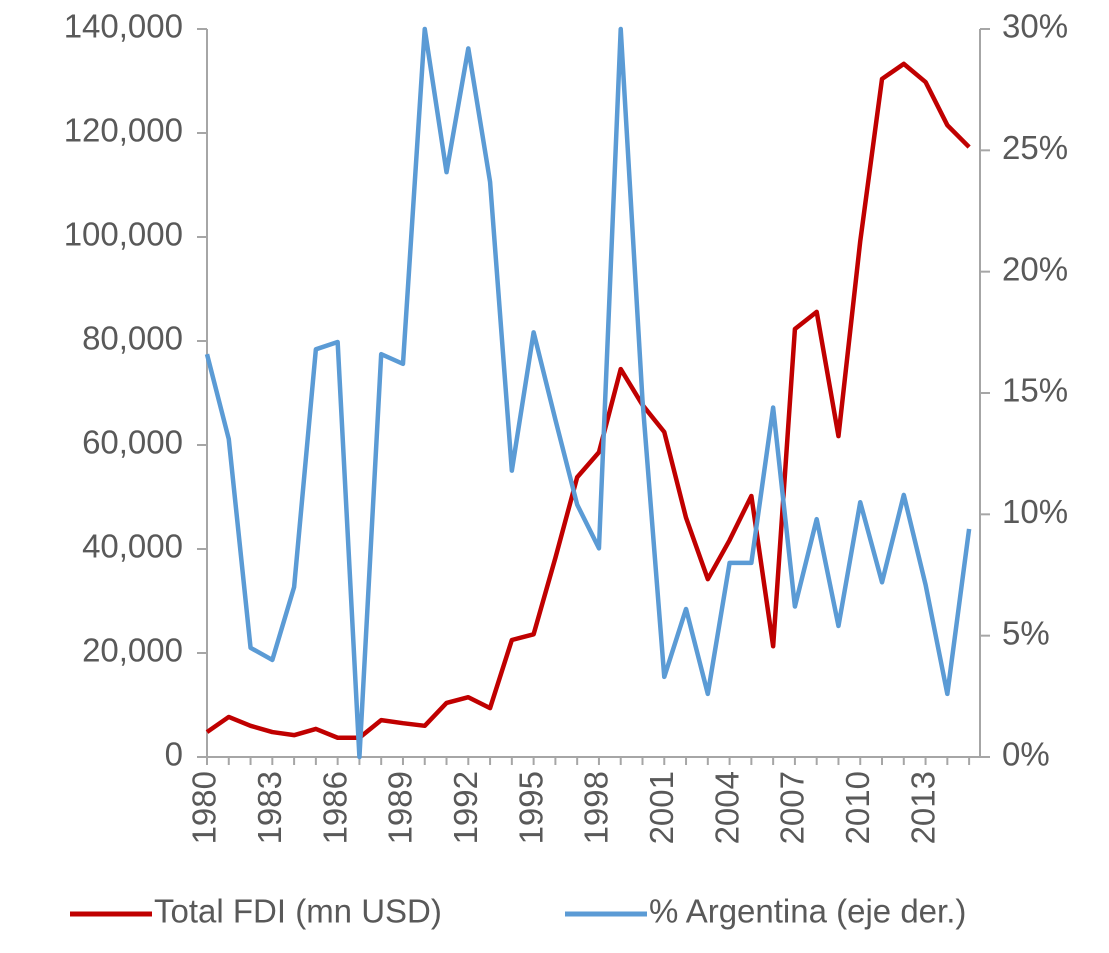 Image resolution: width=1109 pixels, height=953 pixels. I want to click on y-tick-label: 100,000, so click(123, 234).